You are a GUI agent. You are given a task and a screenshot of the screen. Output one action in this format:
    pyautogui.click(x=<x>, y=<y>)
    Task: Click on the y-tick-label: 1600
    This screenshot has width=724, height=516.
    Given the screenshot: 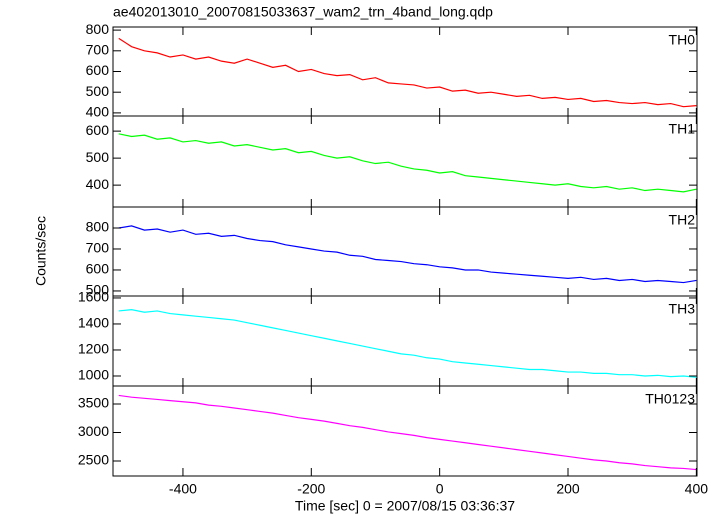 What is the action you would take?
    pyautogui.click(x=93, y=297)
    